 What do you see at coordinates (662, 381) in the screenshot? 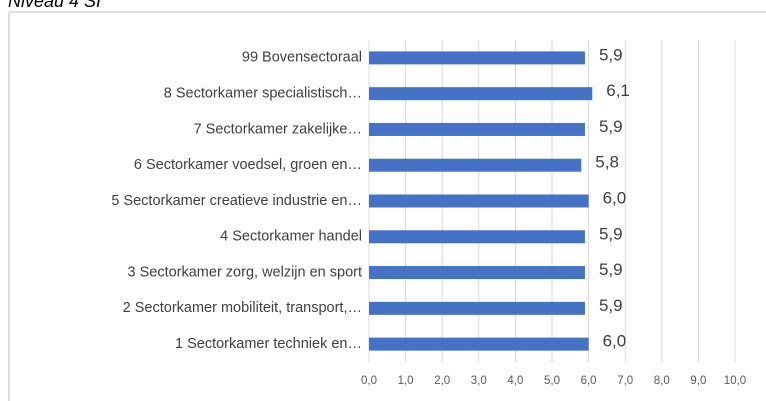
I see `x-tick-label: 8,0` at bounding box center [662, 381].